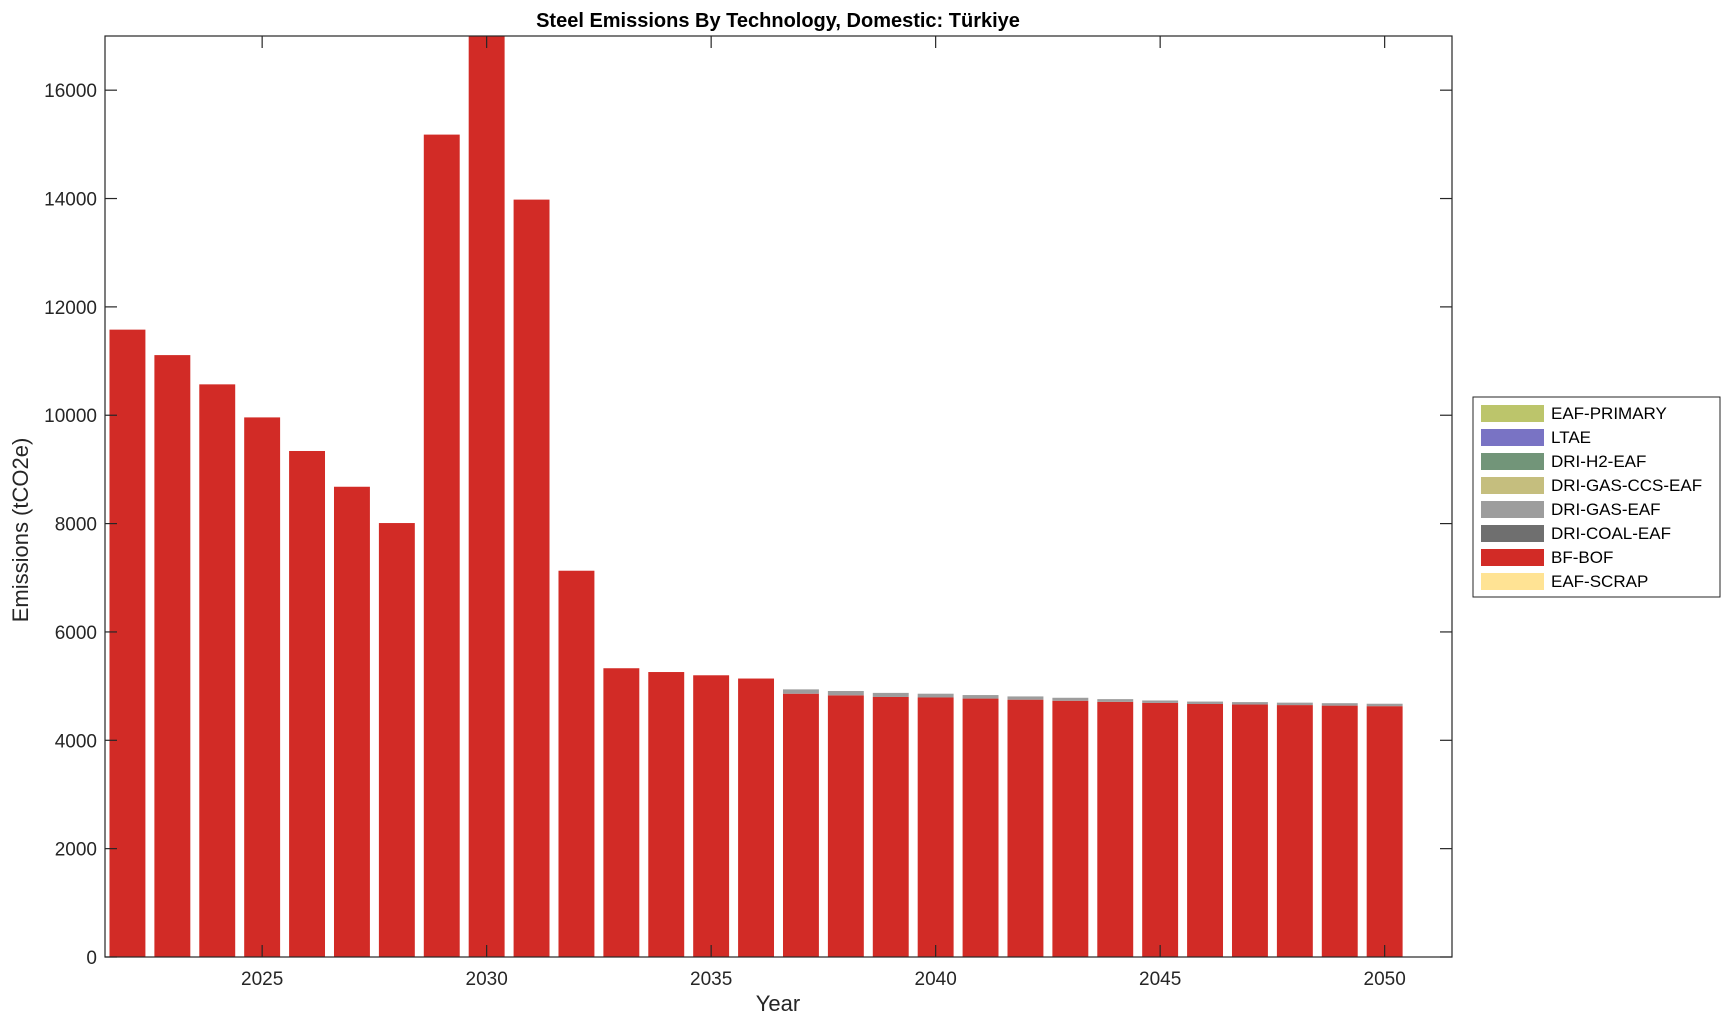 Image resolution: width=1725 pixels, height=1021 pixels. I want to click on bar-dri-gas-eaf-2045, so click(1160, 701).